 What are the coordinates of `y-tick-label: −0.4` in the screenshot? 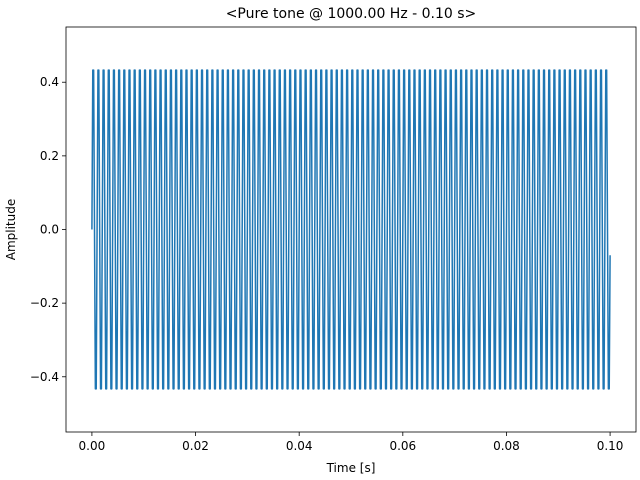 It's located at (44, 377).